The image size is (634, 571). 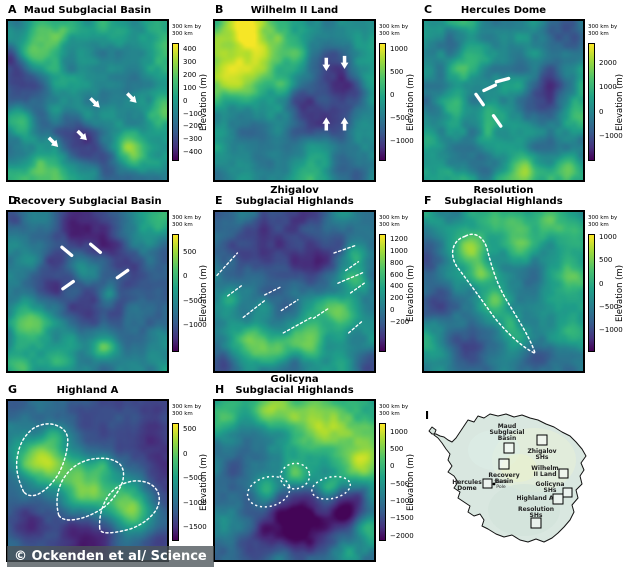 What do you see at coordinates (503, 201) in the screenshot?
I see `panel-title-line2: Subglacial Highlands` at bounding box center [503, 201].